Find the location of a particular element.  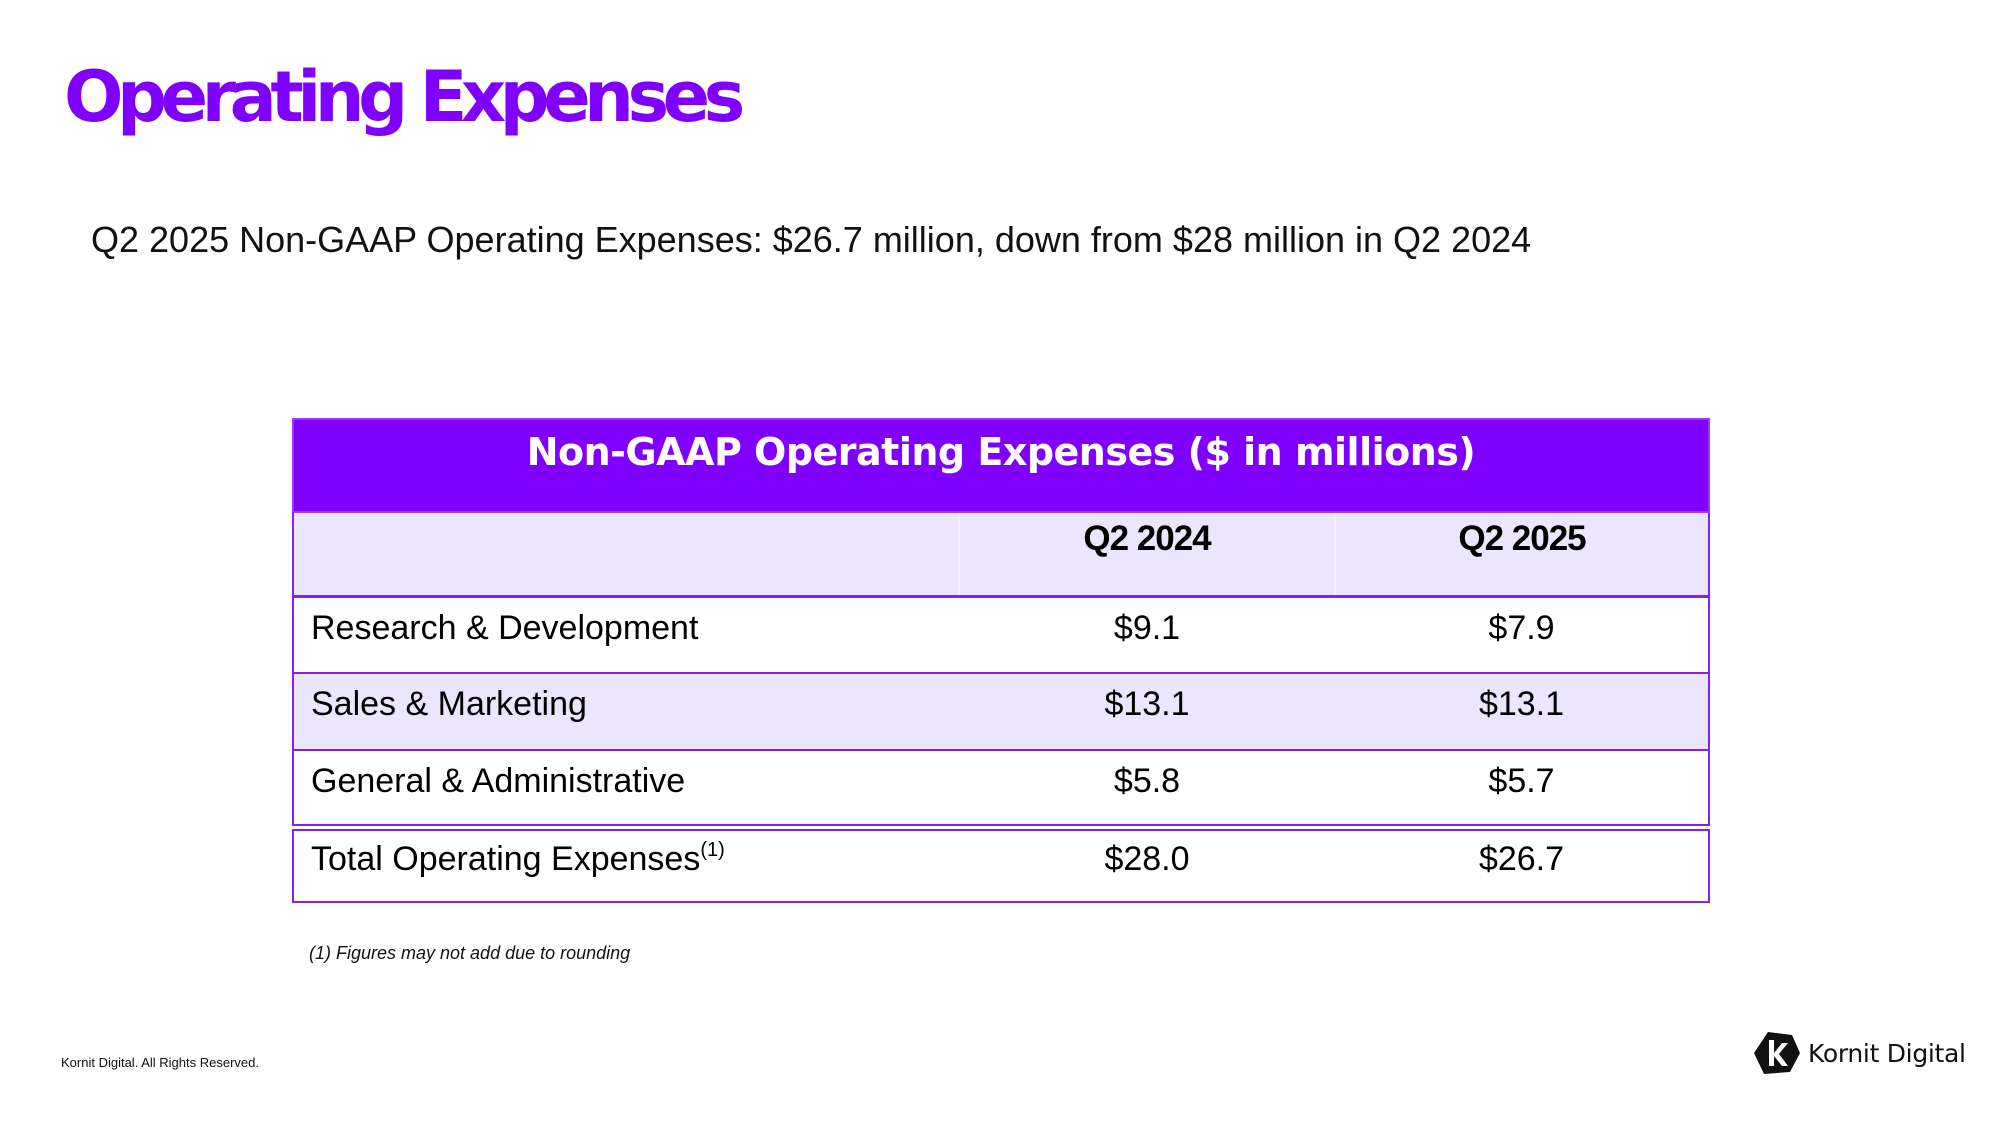

footnote: (1) Figures may not add due to rounding is located at coordinates (470, 953).